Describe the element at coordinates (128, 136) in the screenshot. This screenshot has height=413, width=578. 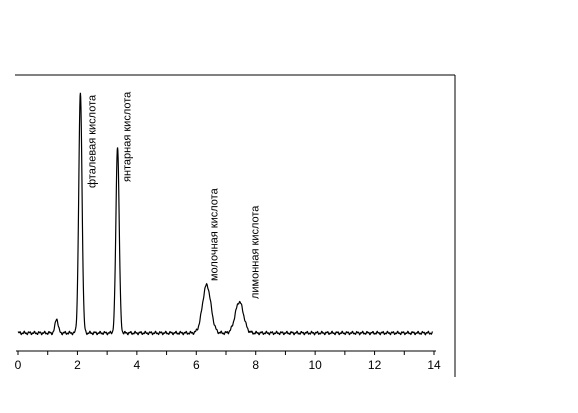
I see `peak-label: янтарная кислота` at that location.